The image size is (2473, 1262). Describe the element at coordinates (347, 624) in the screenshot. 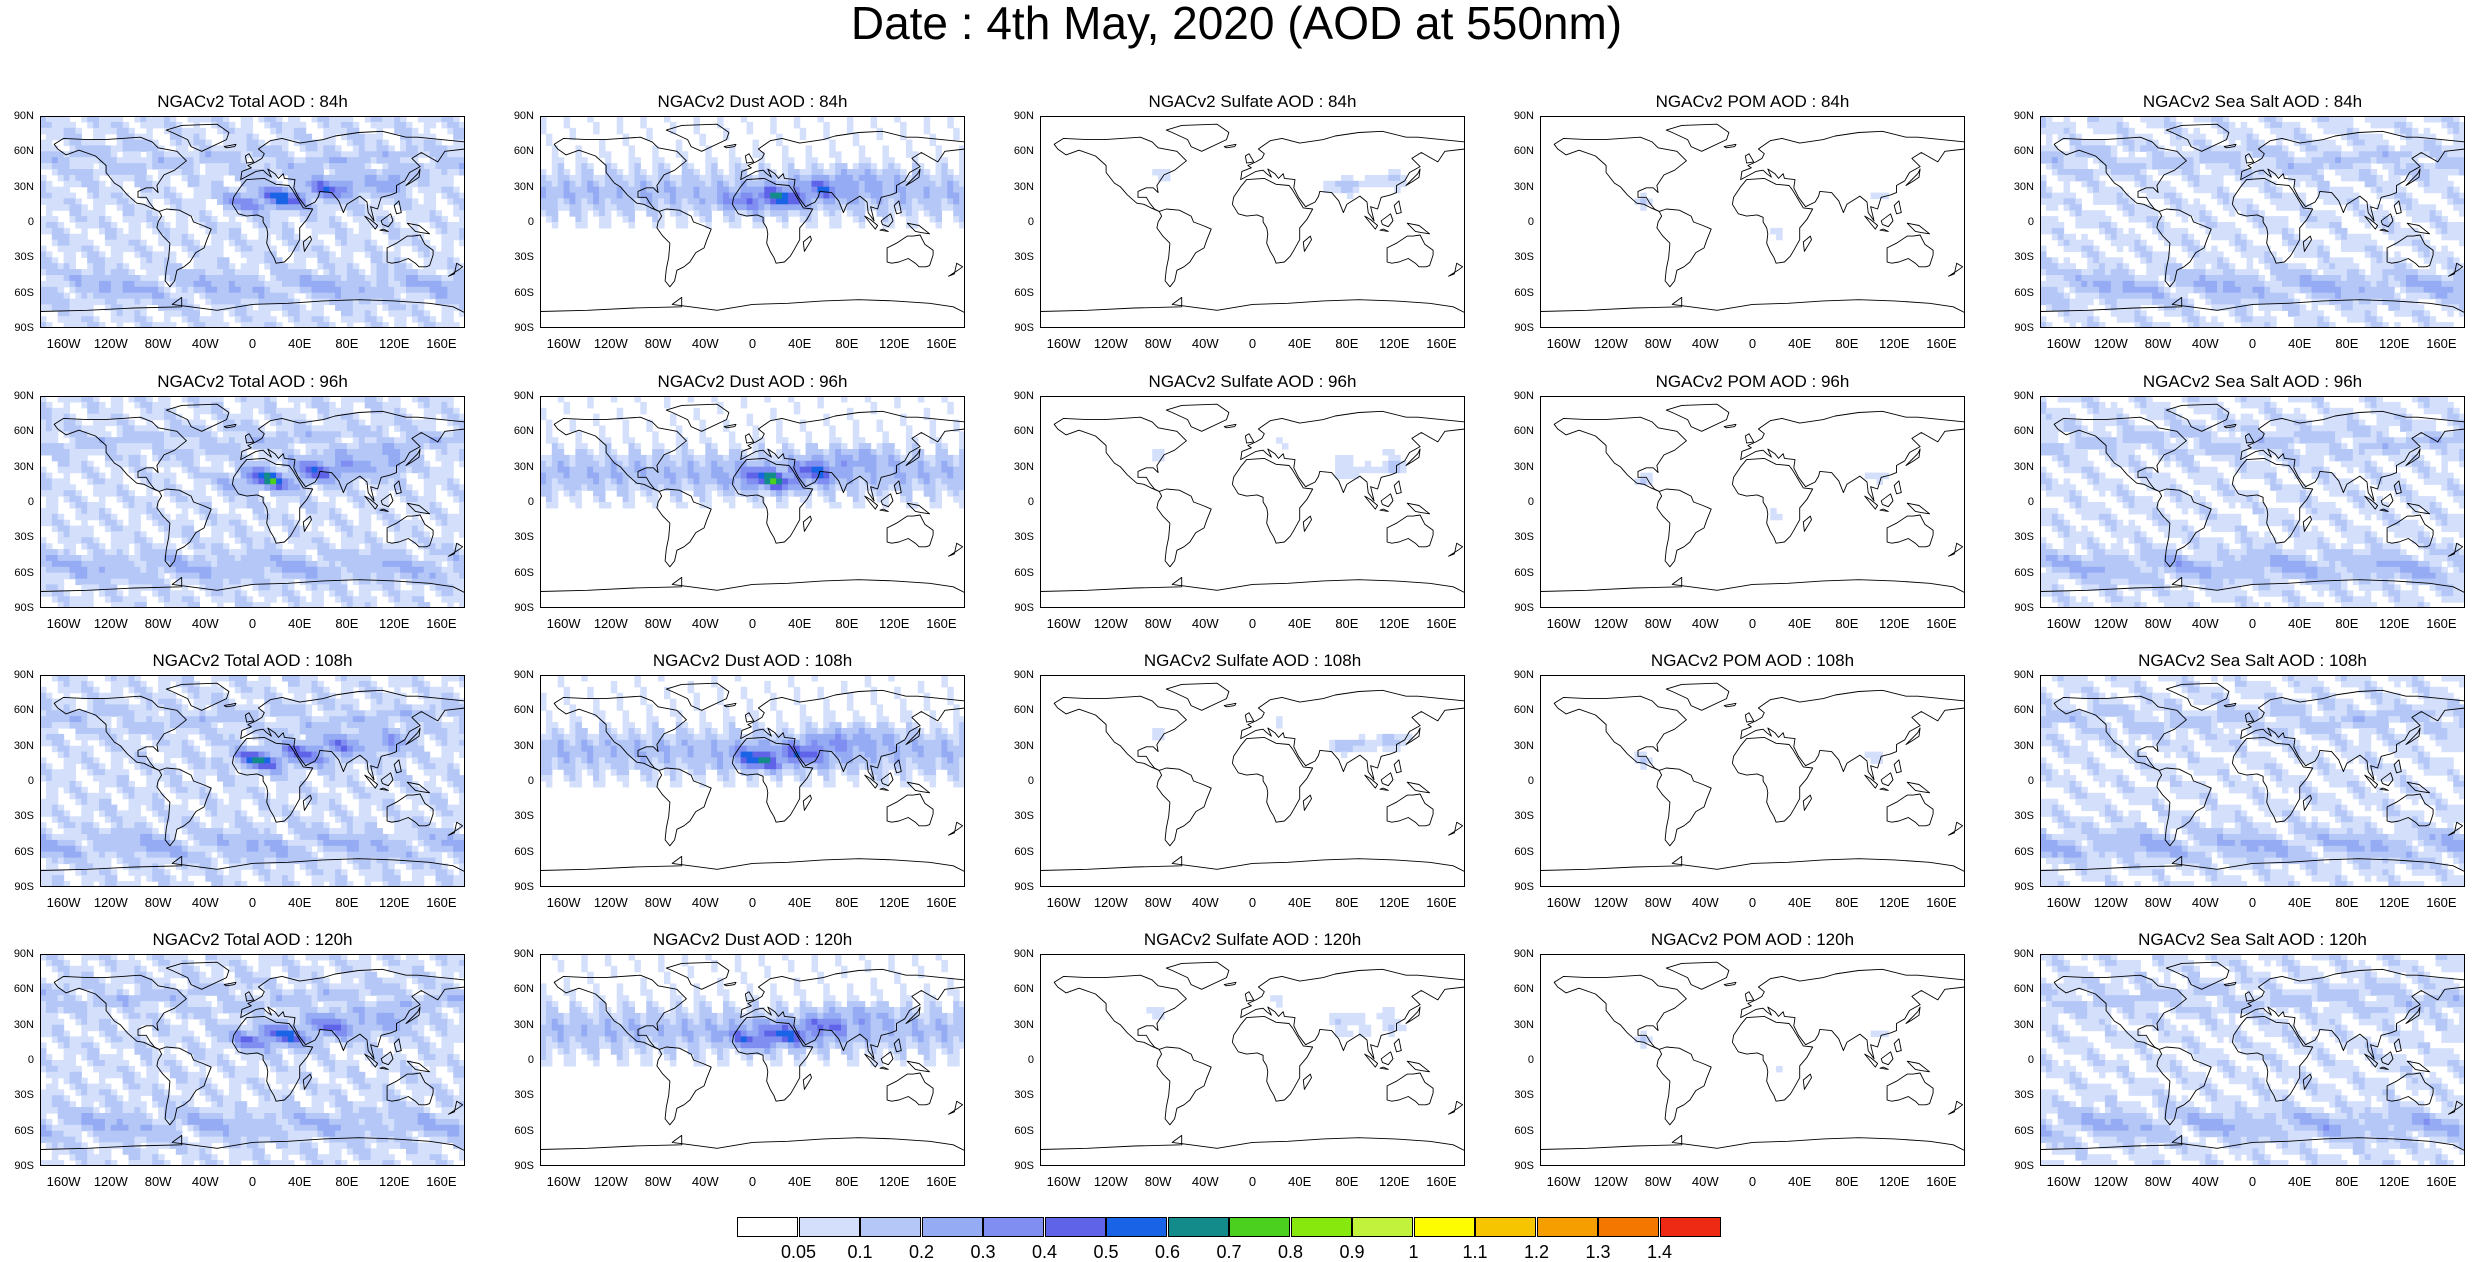

I see `longitude-tick-label: 80E` at that location.